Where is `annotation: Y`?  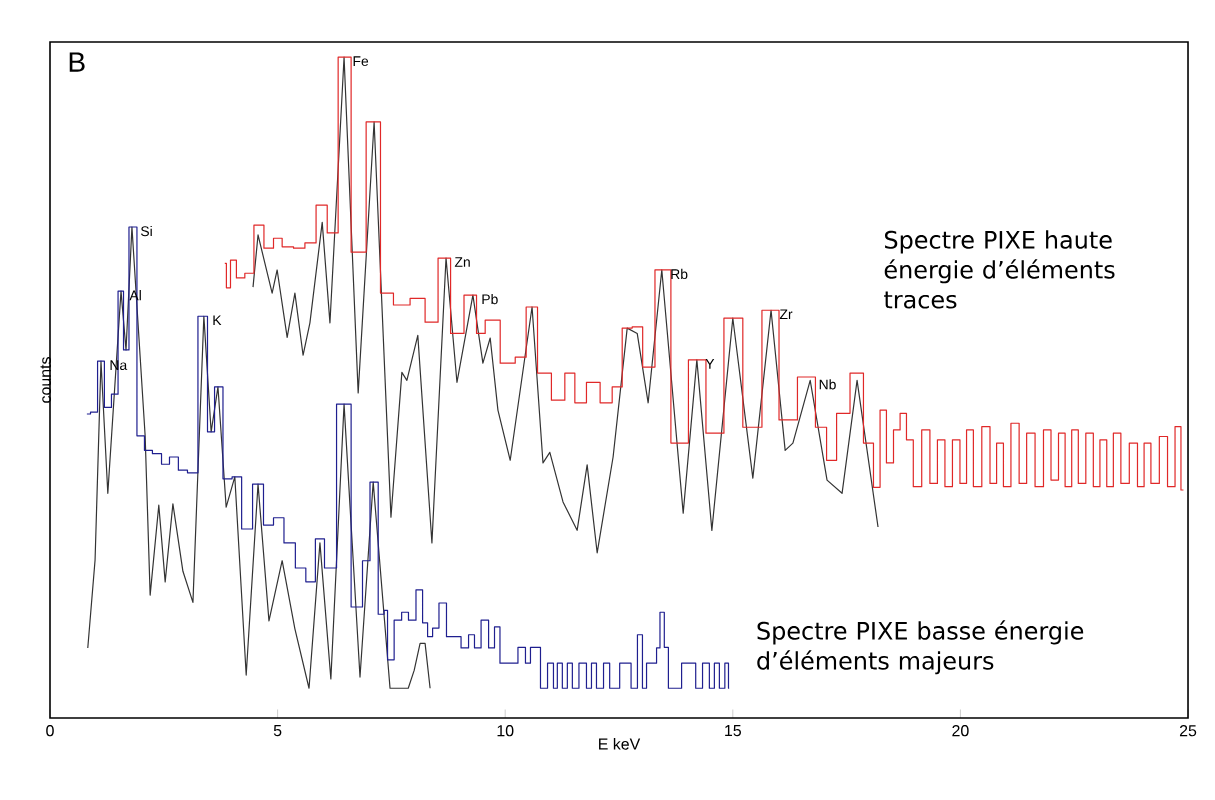 annotation: Y is located at coordinates (710, 364).